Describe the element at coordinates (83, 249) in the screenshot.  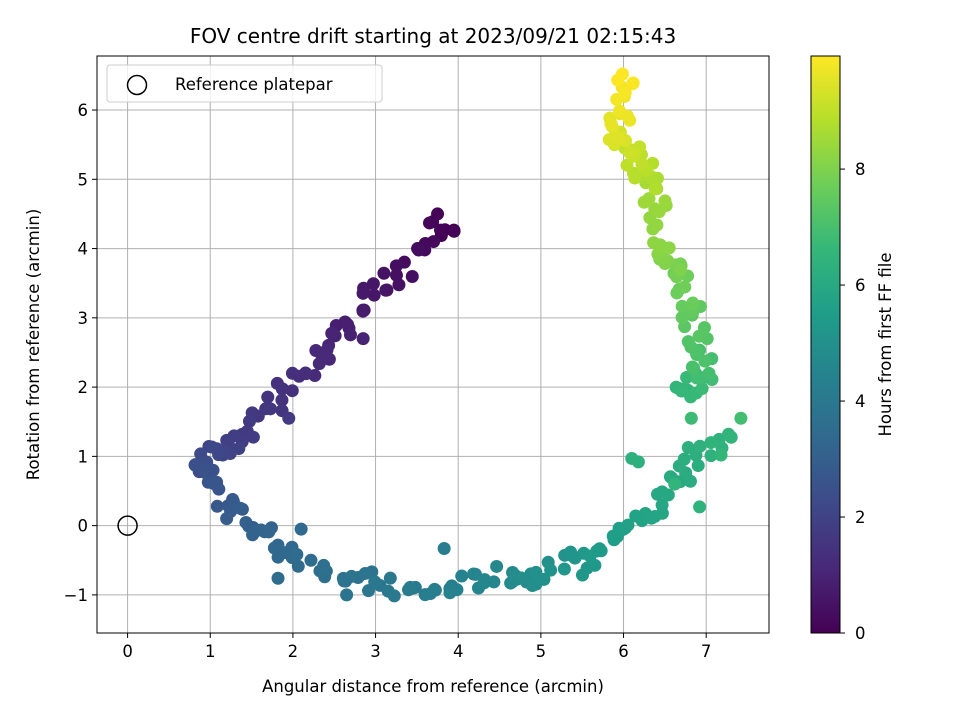
I see `y-tick-label: 4` at that location.